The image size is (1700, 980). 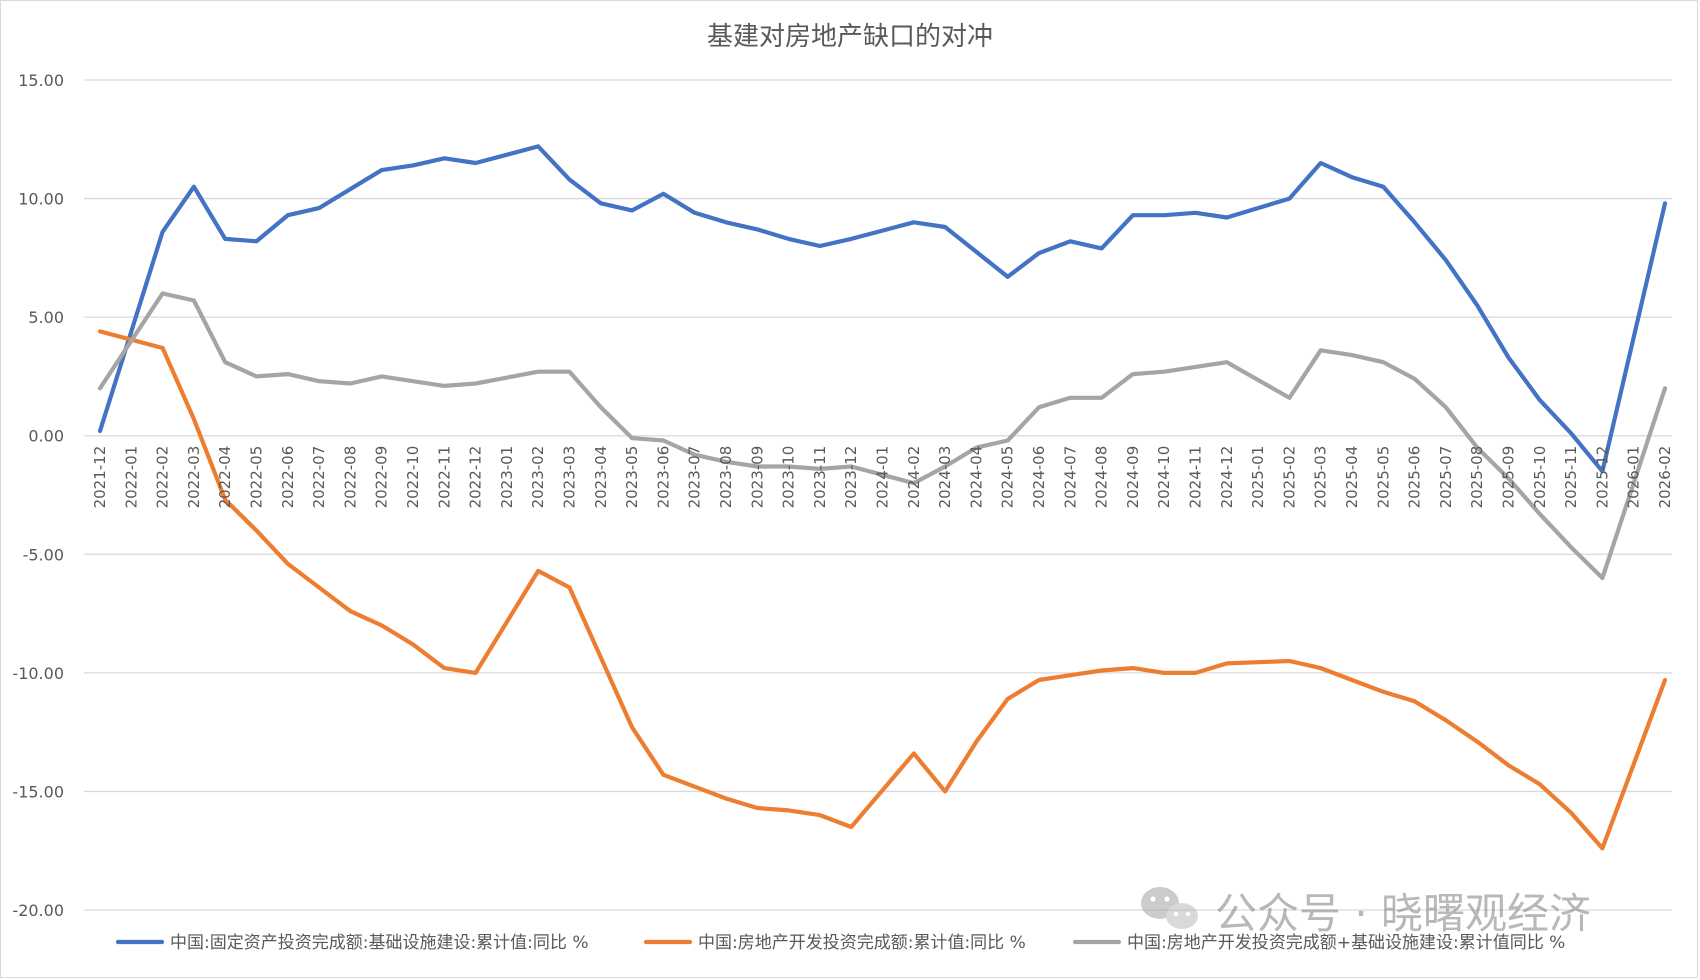 I want to click on x-tick-label: 2022-05, so click(x=257, y=477).